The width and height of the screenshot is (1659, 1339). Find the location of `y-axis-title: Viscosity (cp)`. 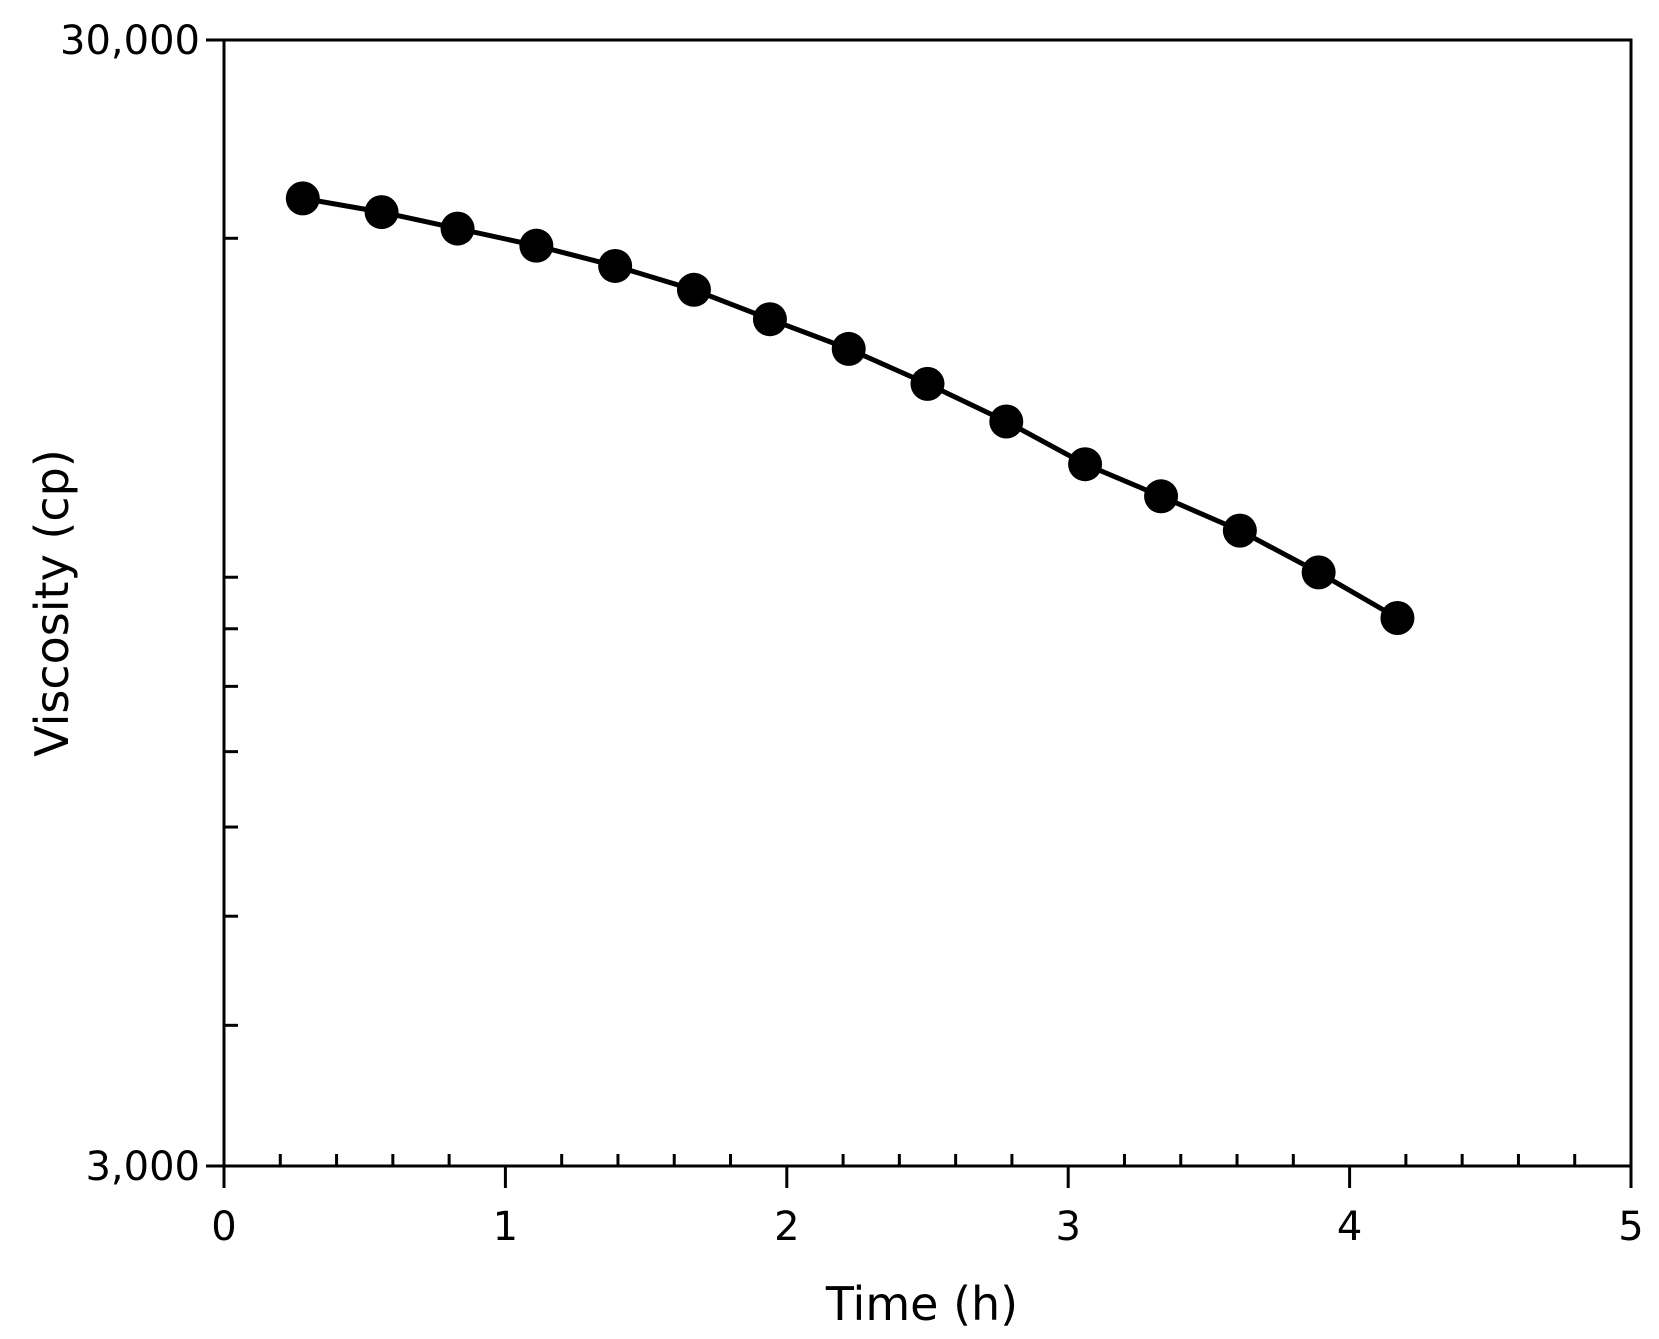

y-axis-title: Viscosity (cp) is located at coordinates (52, 603).